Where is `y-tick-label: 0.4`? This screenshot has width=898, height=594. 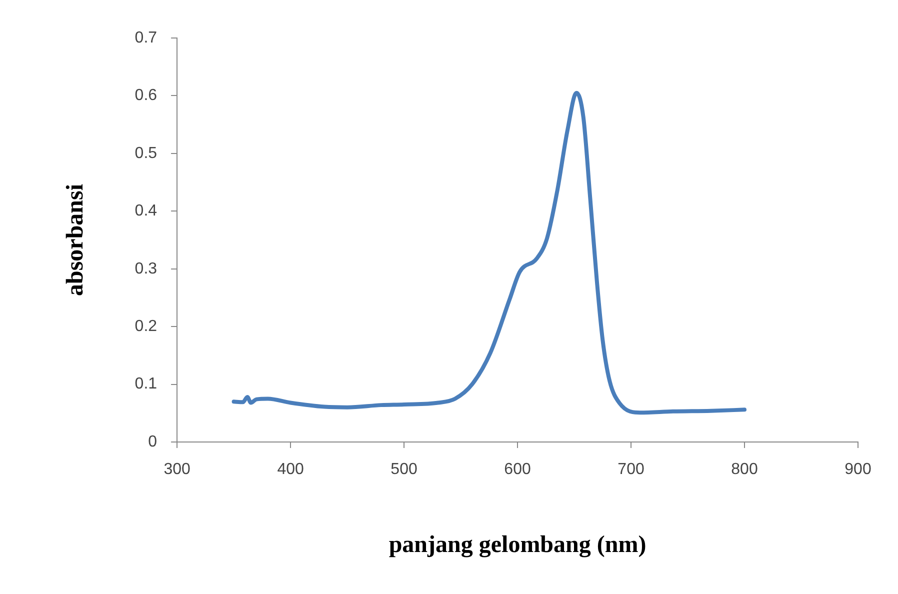 y-tick-label: 0.4 is located at coordinates (146, 211).